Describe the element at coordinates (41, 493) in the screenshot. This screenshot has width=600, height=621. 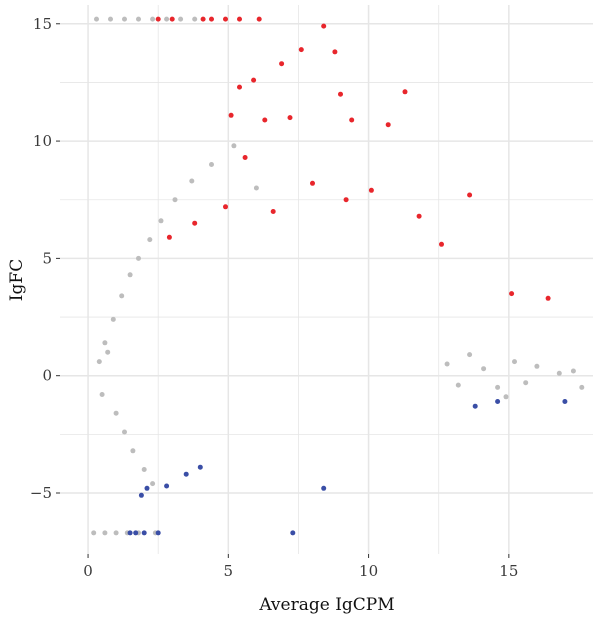
I see `y-tick-label: −5` at that location.